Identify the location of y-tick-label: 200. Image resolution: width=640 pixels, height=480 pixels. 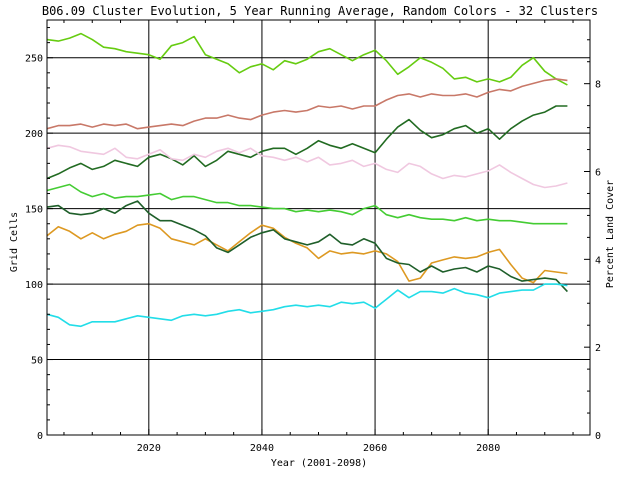
(34, 134).